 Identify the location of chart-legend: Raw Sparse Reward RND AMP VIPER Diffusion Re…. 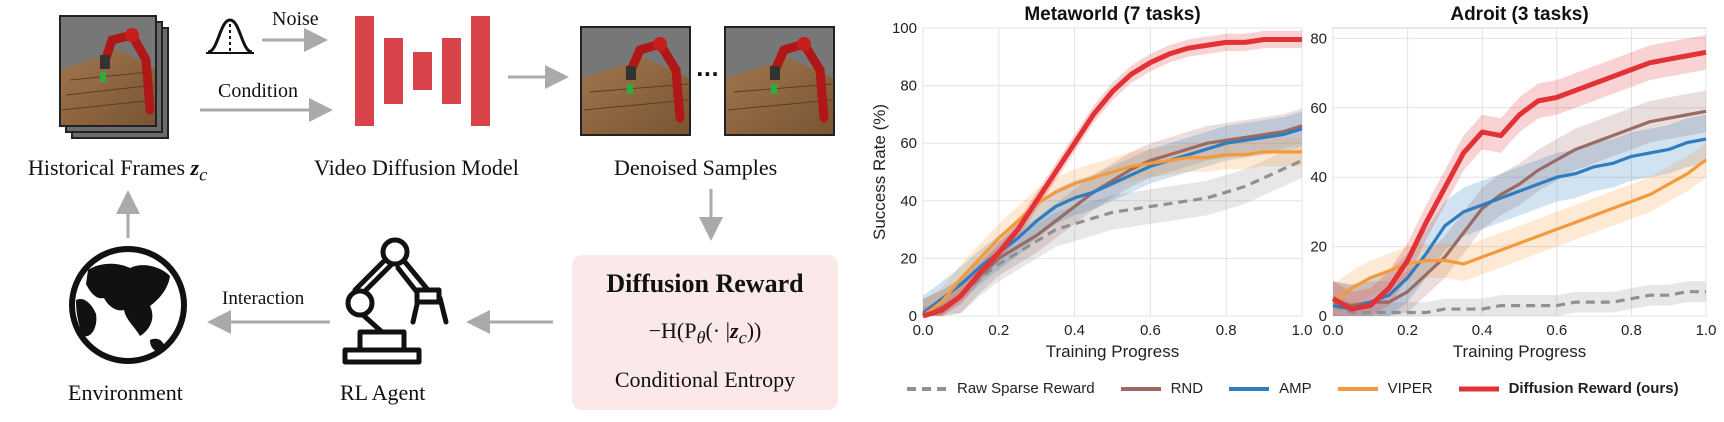
(1312, 393).